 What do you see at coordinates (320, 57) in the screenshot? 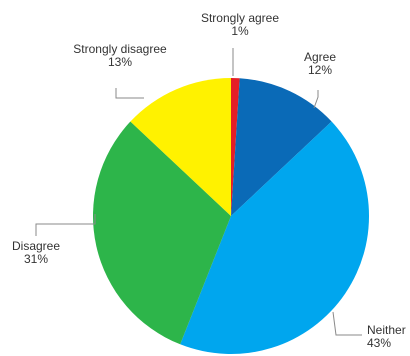
I see `slice-label-name: Agree` at bounding box center [320, 57].